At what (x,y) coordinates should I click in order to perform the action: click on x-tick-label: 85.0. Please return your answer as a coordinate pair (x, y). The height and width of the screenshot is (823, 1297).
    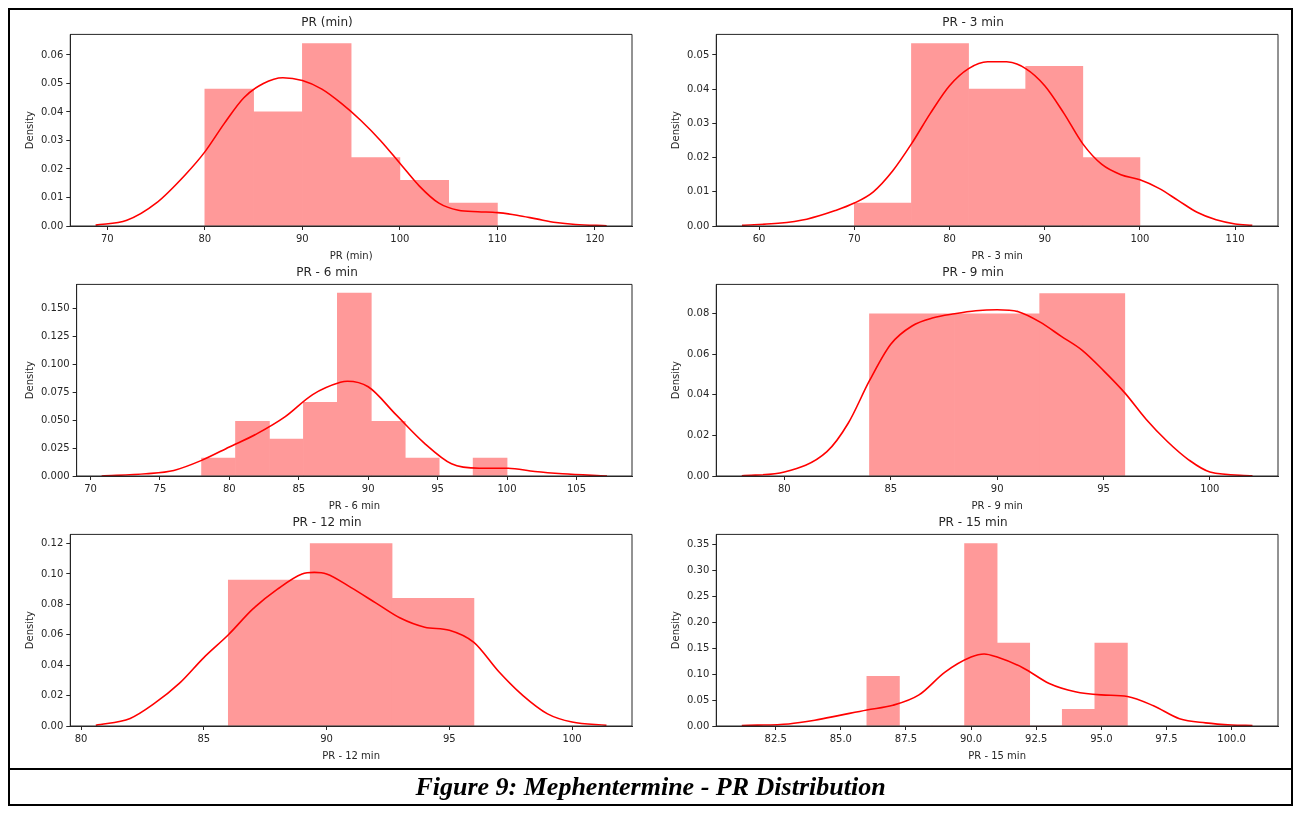
    Looking at the image, I should click on (840, 738).